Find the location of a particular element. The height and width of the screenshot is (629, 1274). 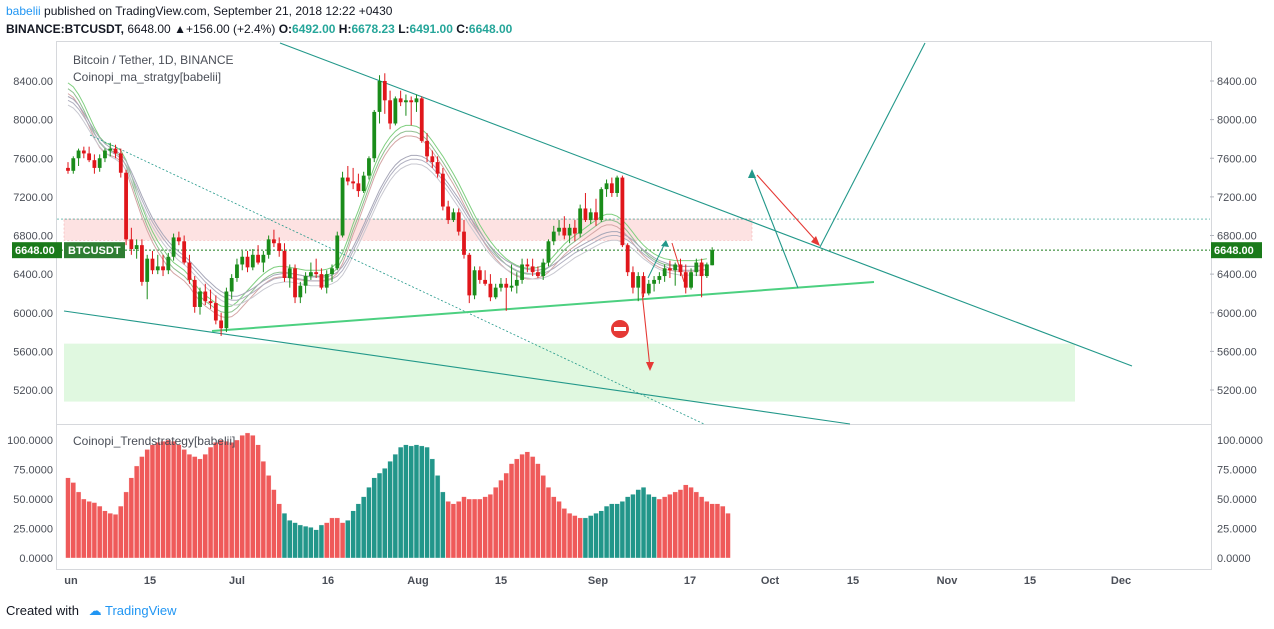

y-tick-label-right: 6400.00 is located at coordinates (1237, 275).